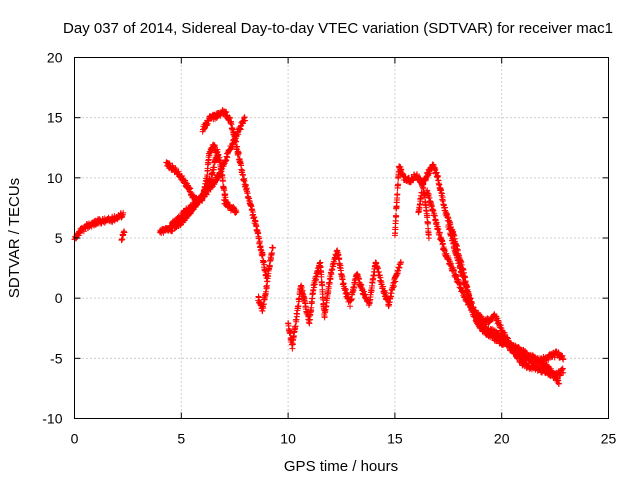 The width and height of the screenshot is (640, 480). Describe the element at coordinates (56, 358) in the screenshot. I see `y-tick-label: -5` at that location.